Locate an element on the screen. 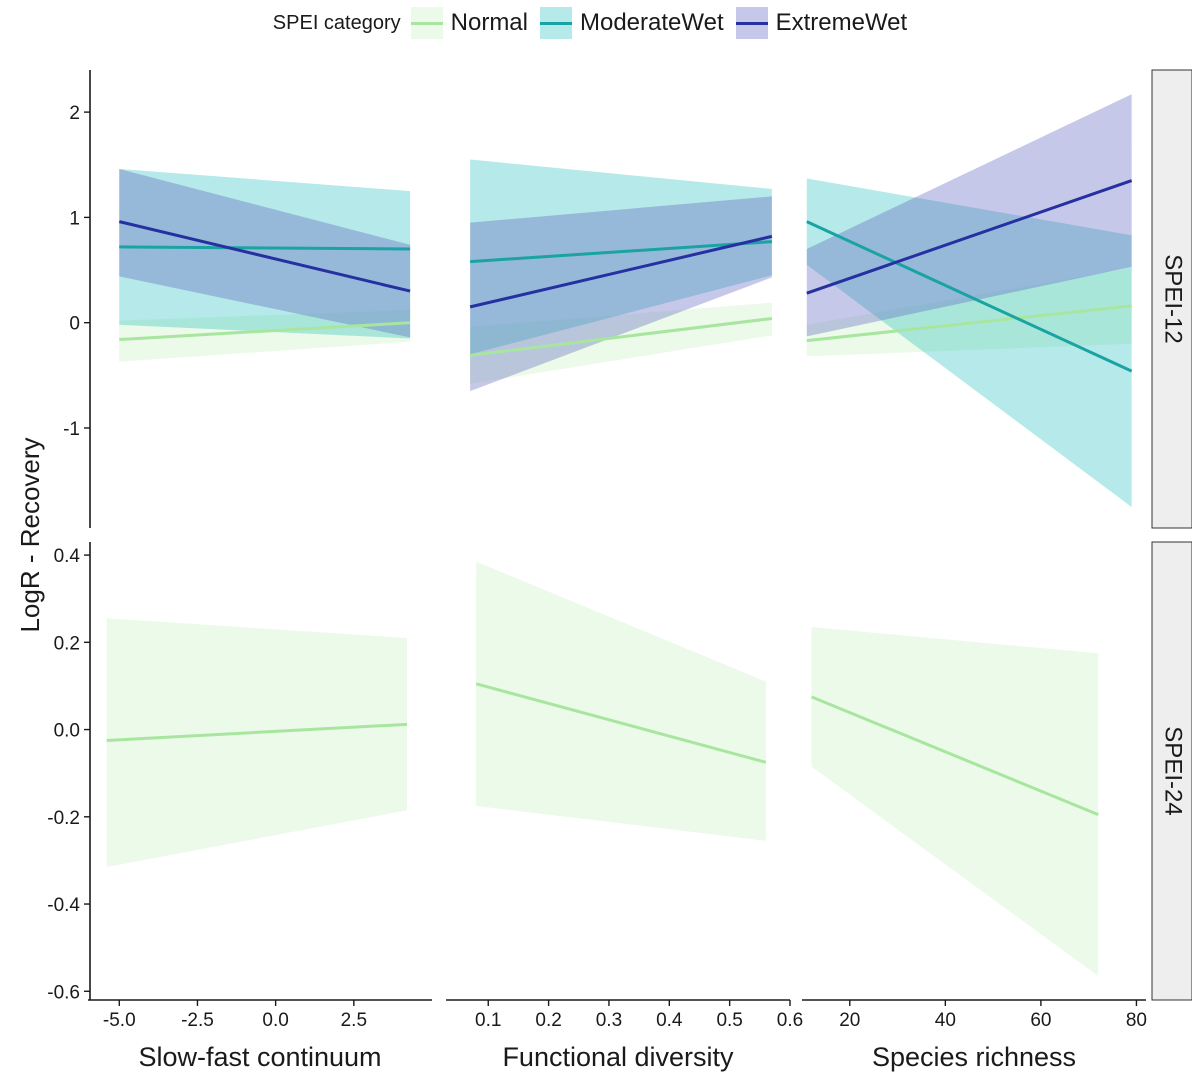 The height and width of the screenshot is (1074, 1192). line-normal-spei-12-slow-fast-continuum is located at coordinates (265, 331).